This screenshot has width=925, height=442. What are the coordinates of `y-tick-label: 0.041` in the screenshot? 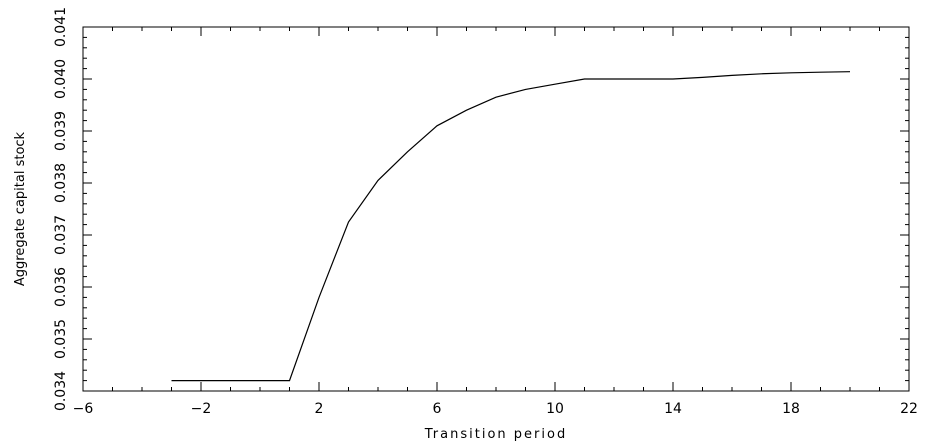 It's located at (61, 27).